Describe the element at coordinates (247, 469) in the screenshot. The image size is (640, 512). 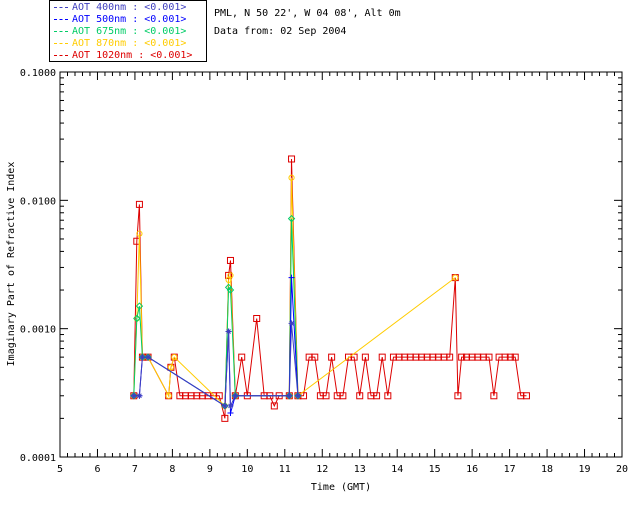
I see `x-tick-label: 10` at that location.